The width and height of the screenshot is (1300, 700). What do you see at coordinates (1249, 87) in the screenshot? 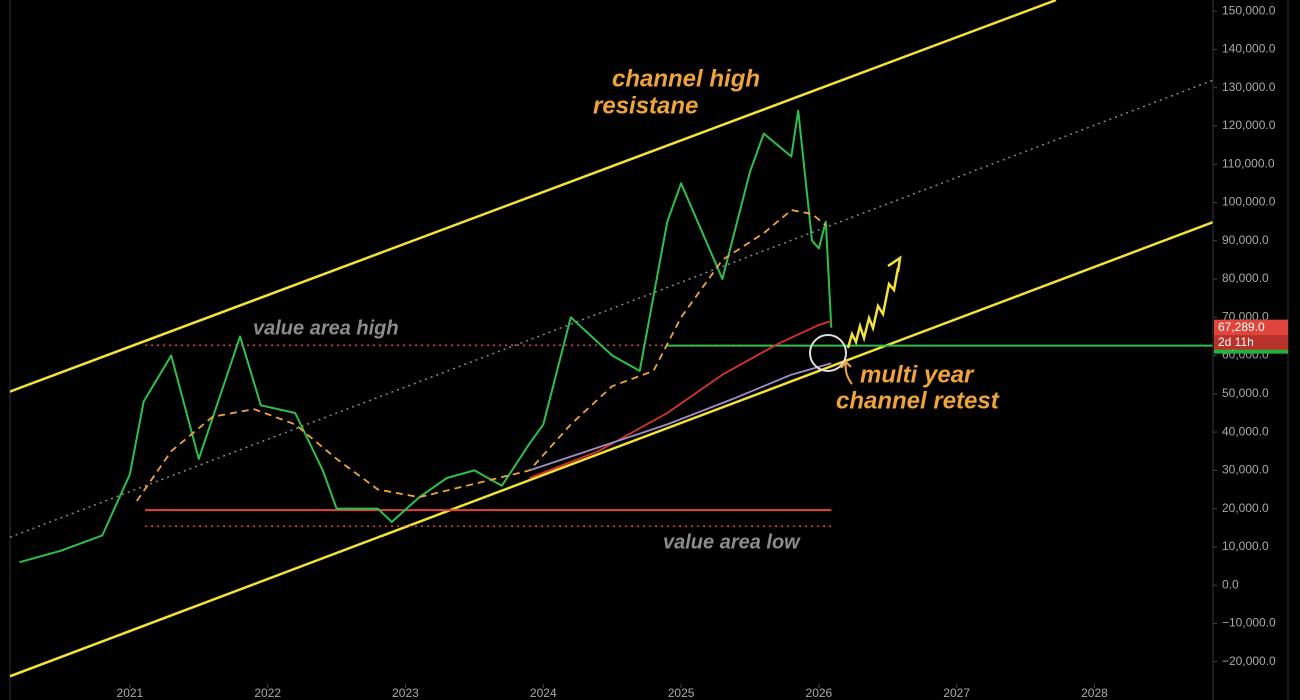
I see `y-tick-label: 130,000.0` at bounding box center [1249, 87].